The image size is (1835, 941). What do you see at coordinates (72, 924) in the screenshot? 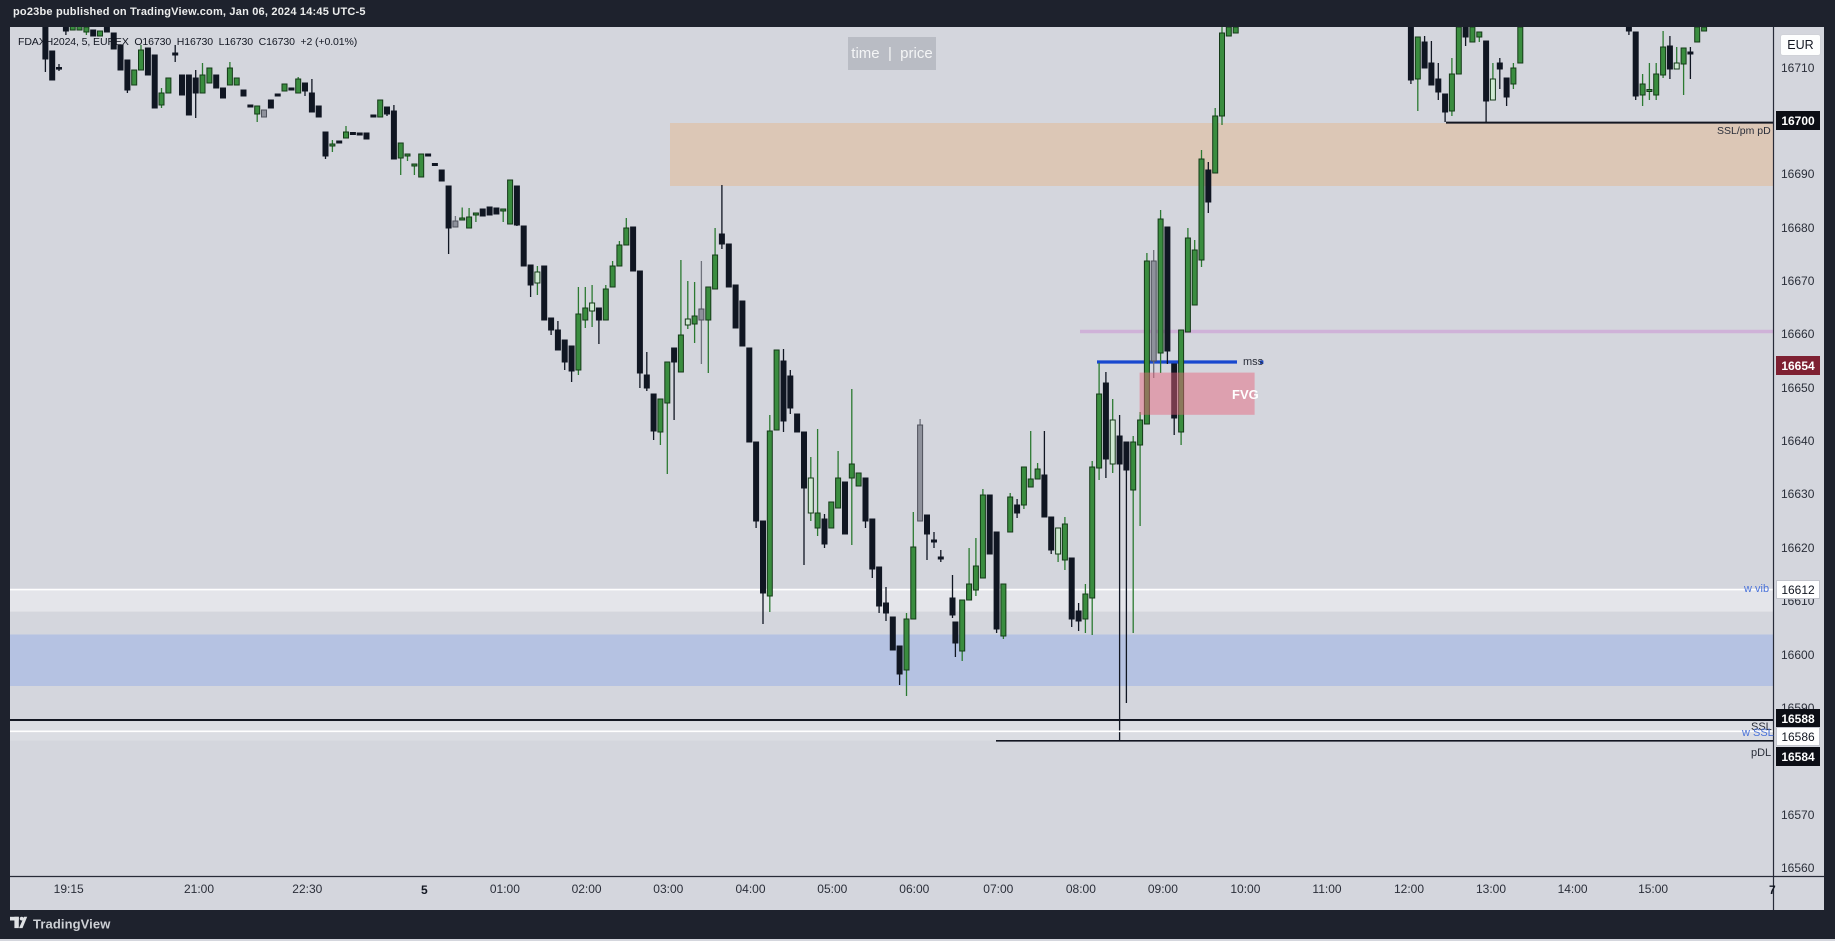
I see `svg-text: TradingView` at bounding box center [72, 924].